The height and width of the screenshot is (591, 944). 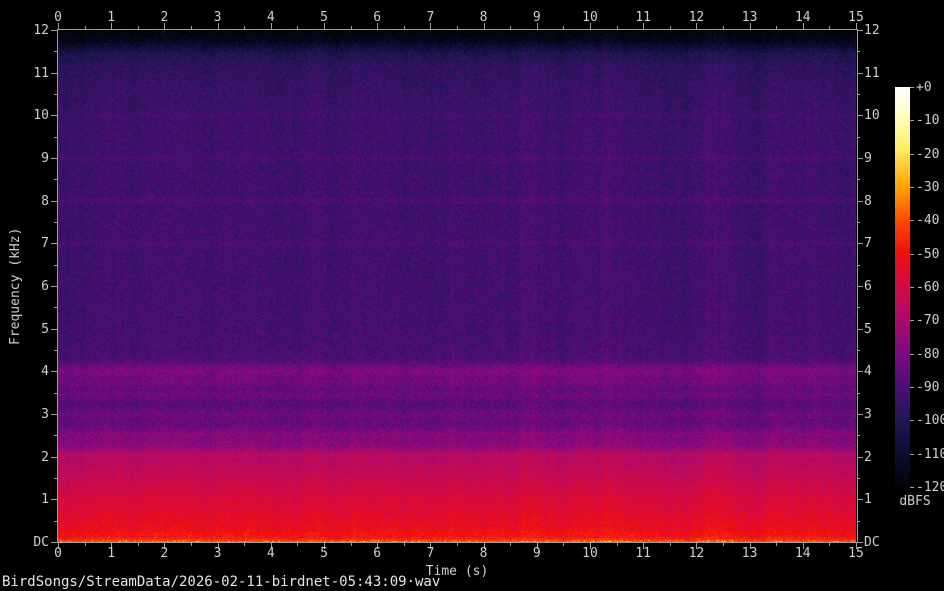 What do you see at coordinates (536, 553) in the screenshot?
I see `x-tick-label-bottom: 9` at bounding box center [536, 553].